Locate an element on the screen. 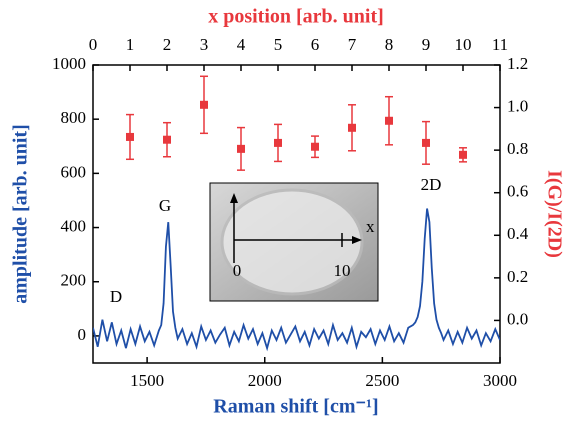  x-tick-label: 10 is located at coordinates (463, 44).